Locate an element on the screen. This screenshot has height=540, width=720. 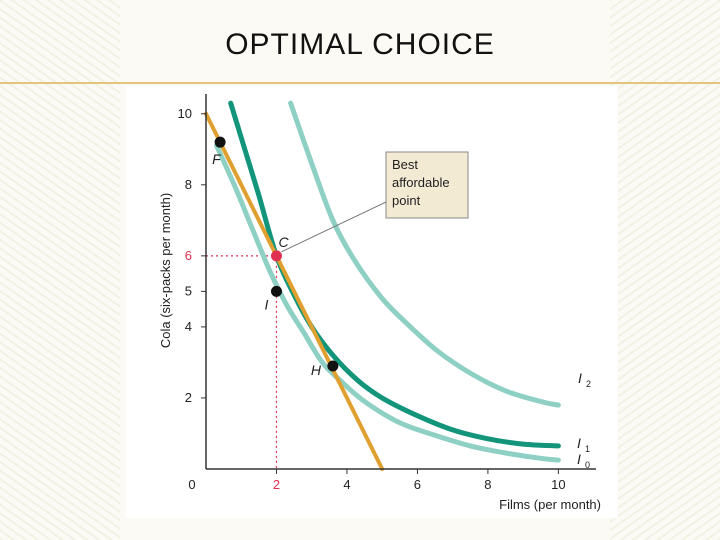
points-layer is located at coordinates (276, 254).